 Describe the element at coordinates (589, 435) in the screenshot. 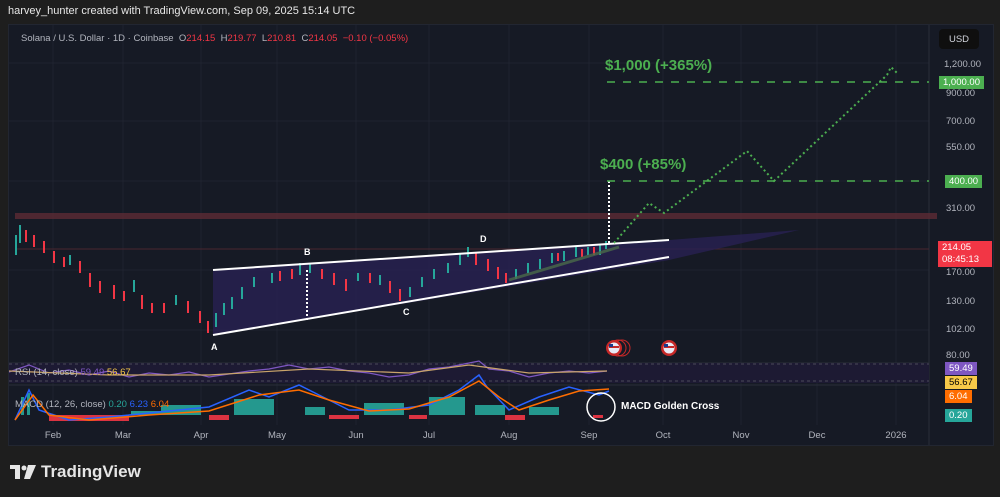

I see `time-tick: Sep` at that location.